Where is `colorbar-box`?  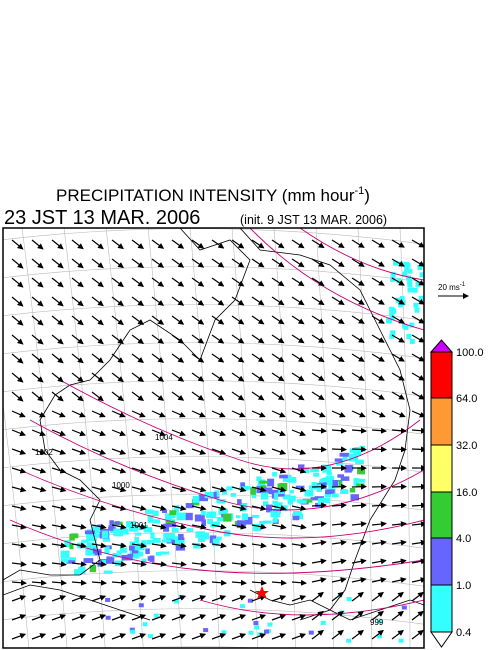 colorbar-box is located at coordinates (441, 608).